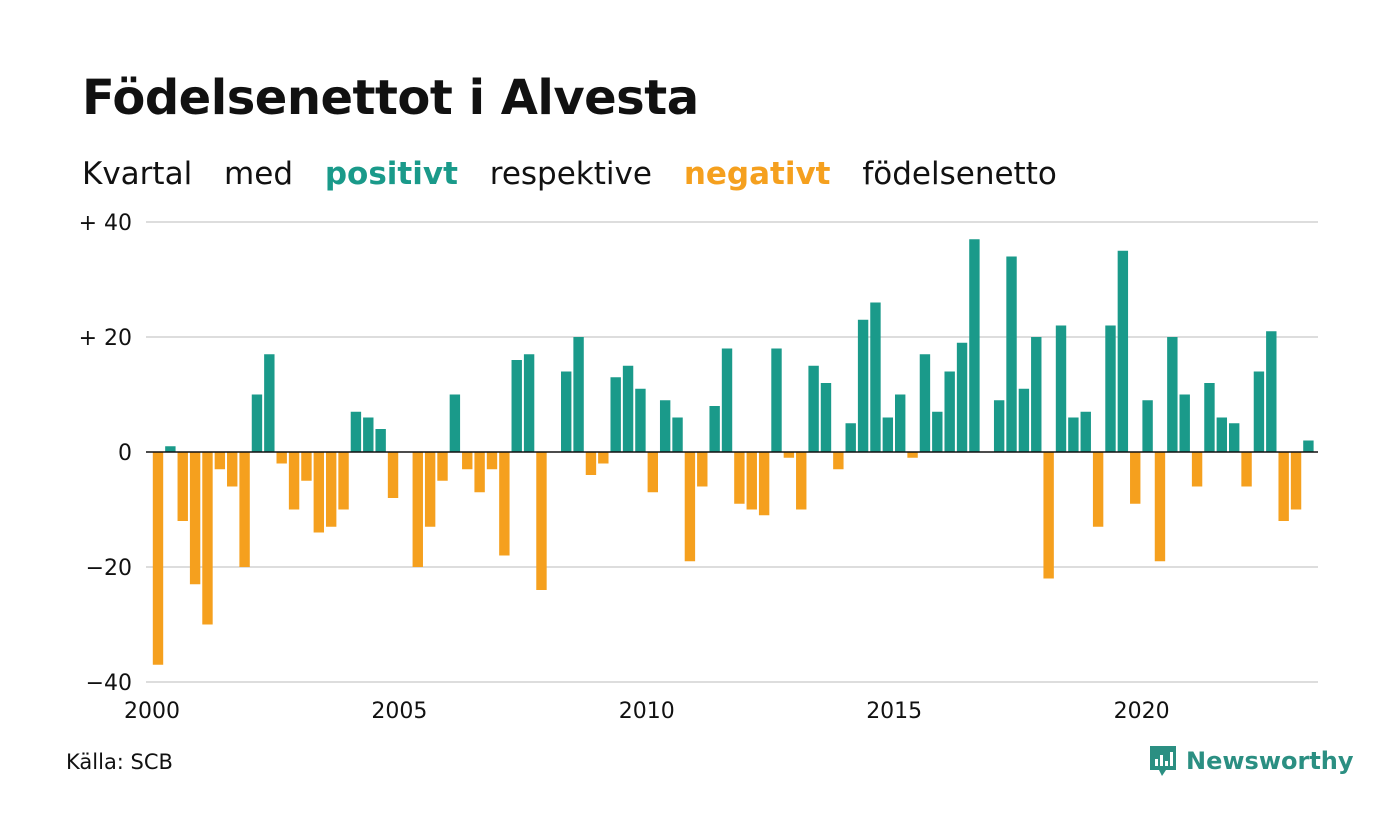 This screenshot has width=1400, height=840. What do you see at coordinates (1270, 761) in the screenshot?
I see `brand-name: Newsworthy` at bounding box center [1270, 761].